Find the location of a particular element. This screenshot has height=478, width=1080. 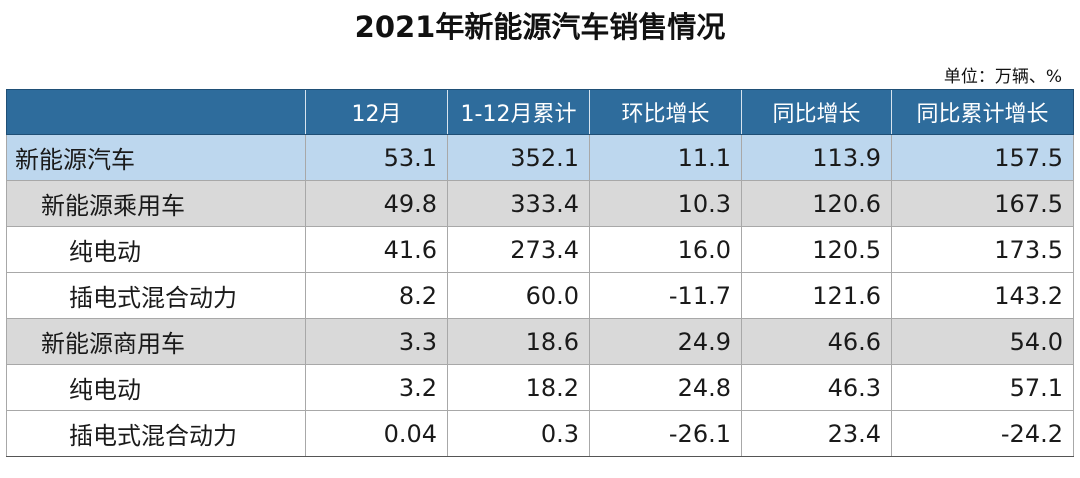

value-cell: 167.5 is located at coordinates (982, 203).